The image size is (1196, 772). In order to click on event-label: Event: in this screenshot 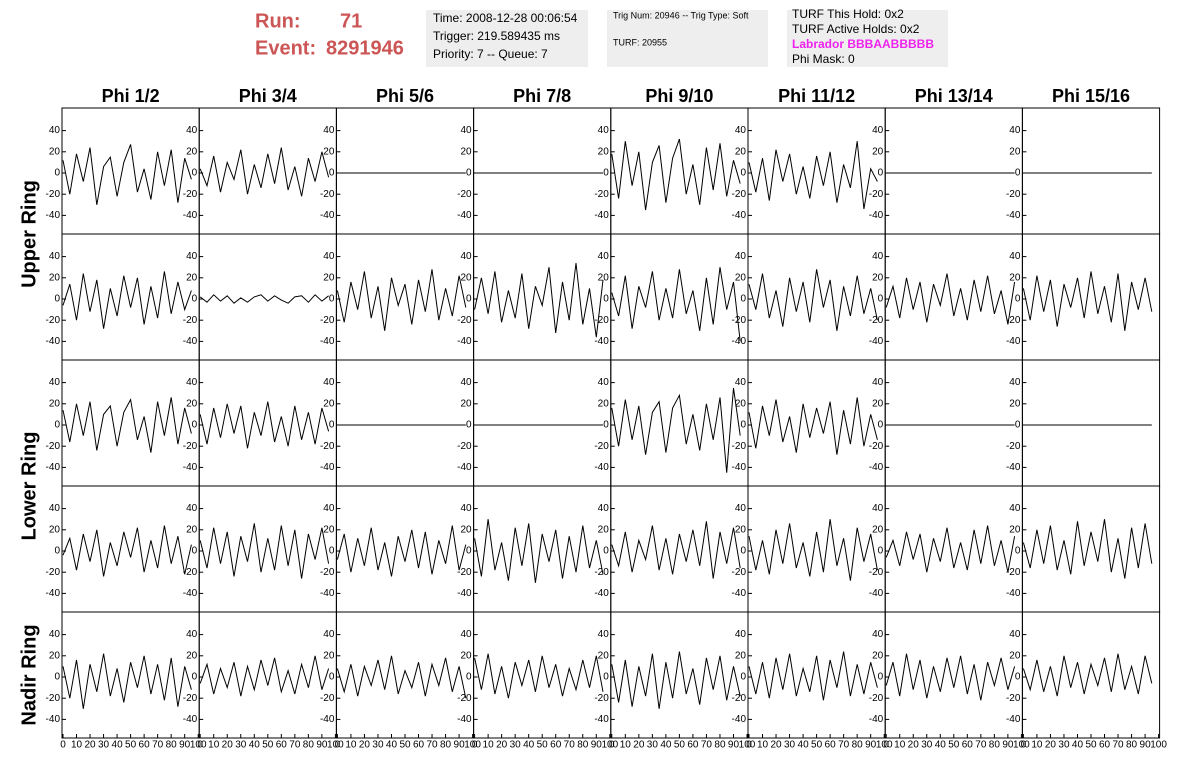, I will do `click(285, 48)`.